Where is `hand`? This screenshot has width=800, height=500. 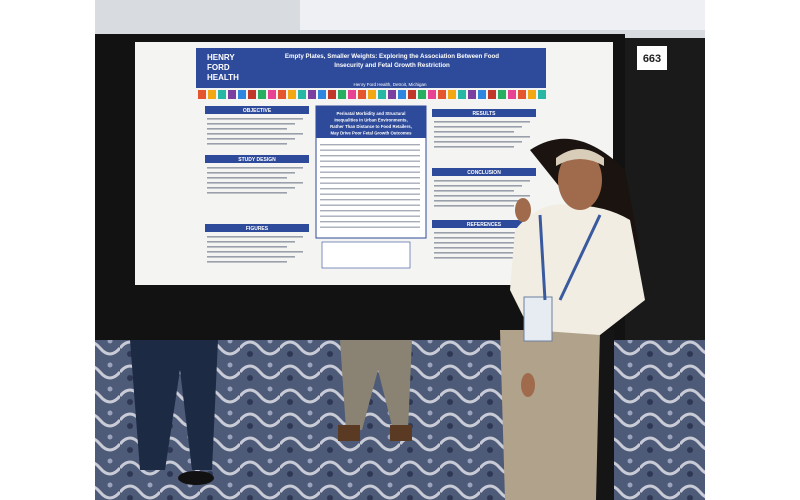 hand is located at coordinates (528, 385).